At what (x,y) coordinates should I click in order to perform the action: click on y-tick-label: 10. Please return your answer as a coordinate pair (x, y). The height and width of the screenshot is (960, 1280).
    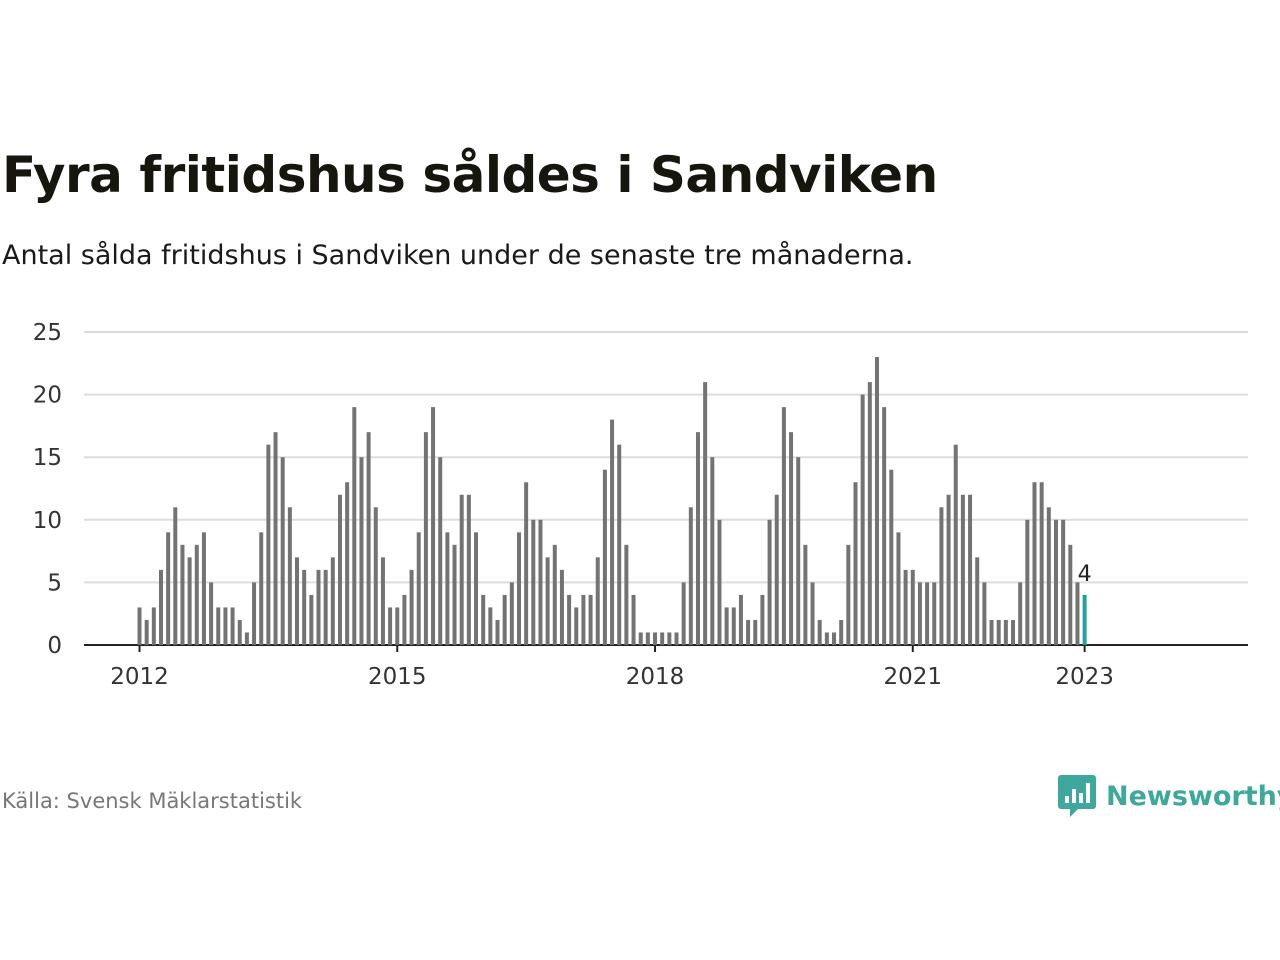
    Looking at the image, I should click on (47, 521).